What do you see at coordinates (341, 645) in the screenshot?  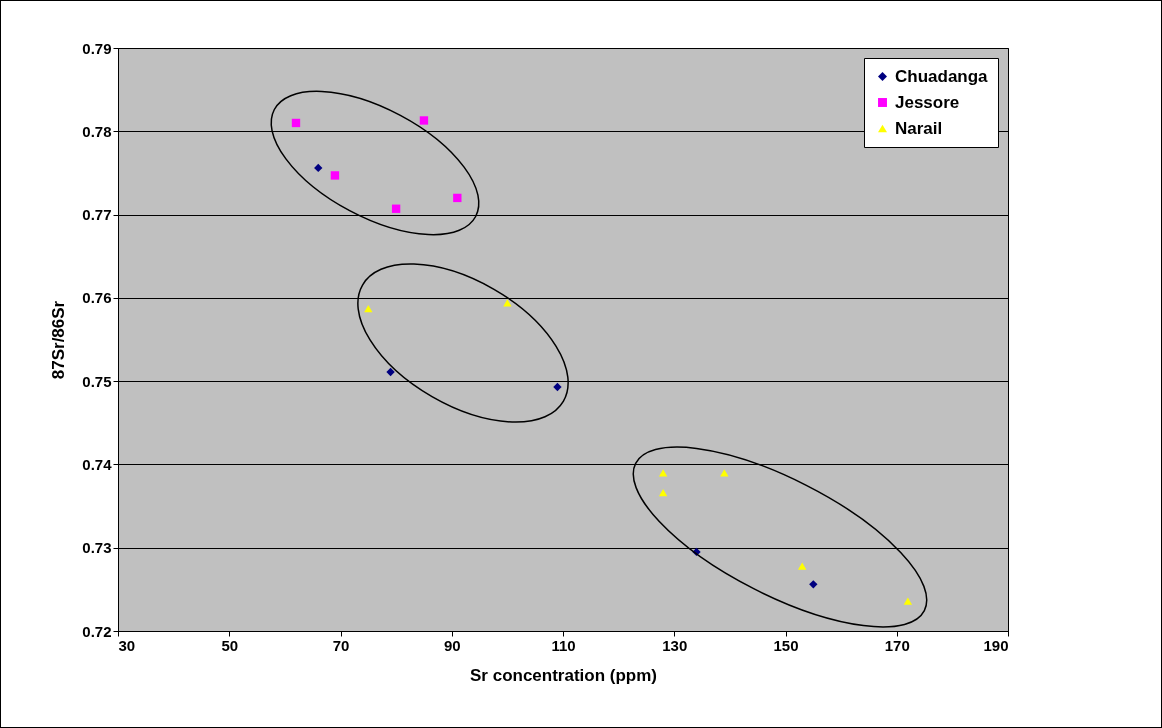 I see `x-tick-label: 70` at bounding box center [341, 645].